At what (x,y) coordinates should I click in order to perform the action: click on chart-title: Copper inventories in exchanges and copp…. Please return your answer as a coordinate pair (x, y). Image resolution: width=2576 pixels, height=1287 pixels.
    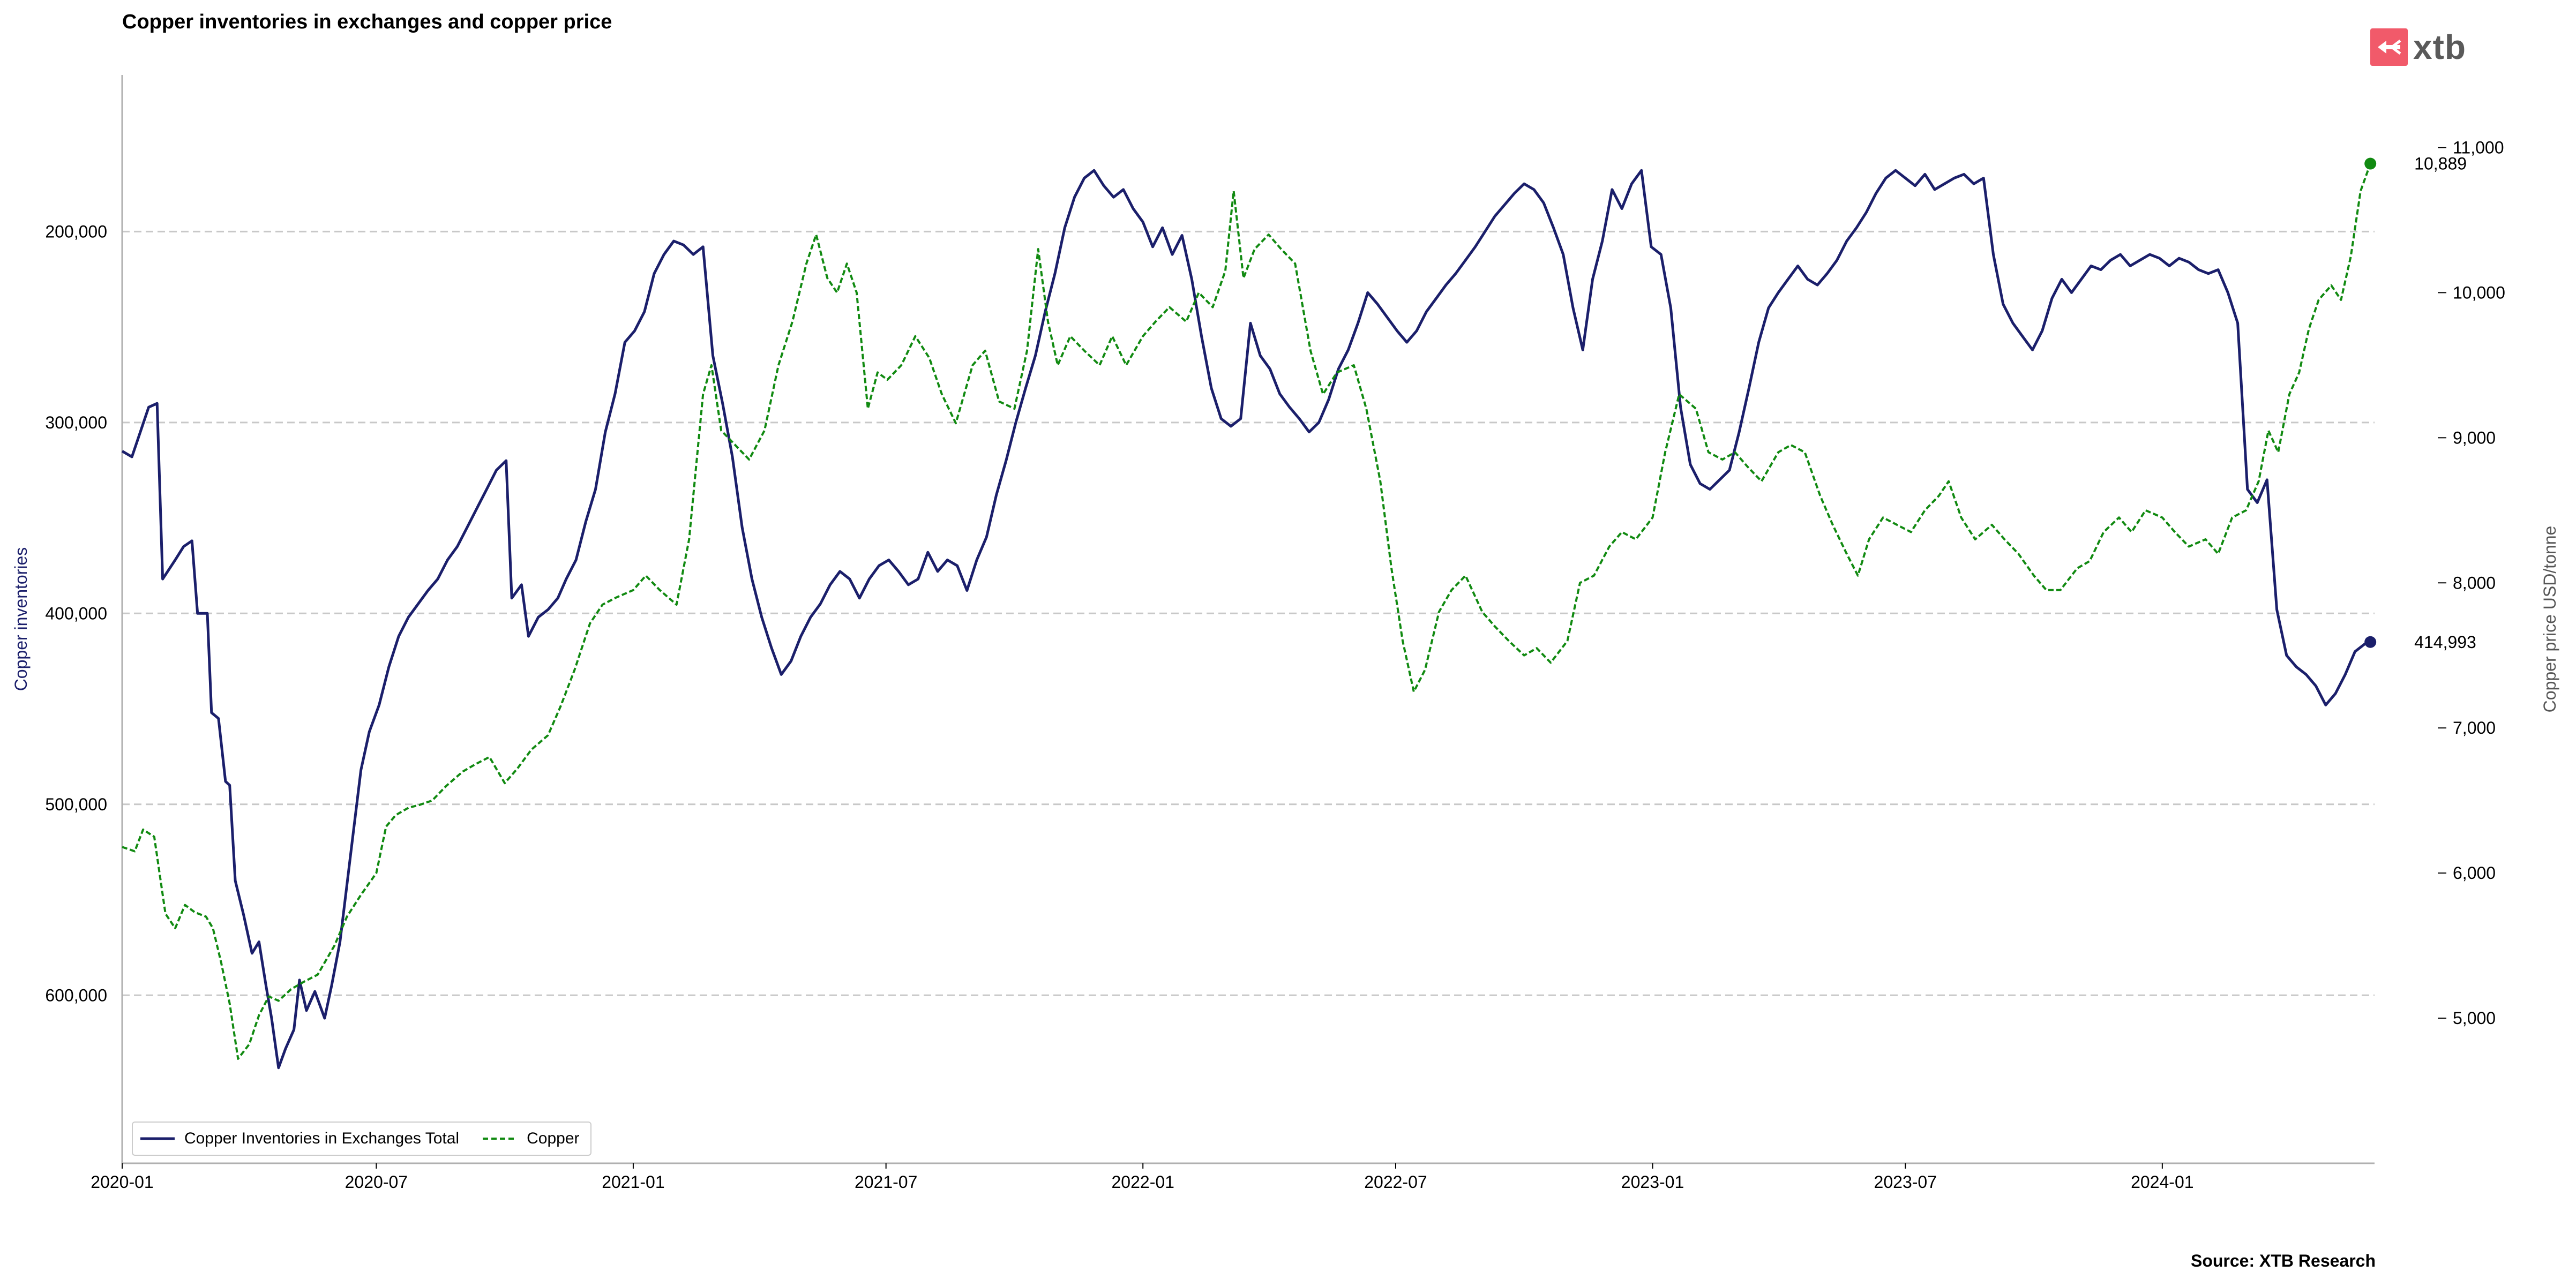
    Looking at the image, I should click on (367, 22).